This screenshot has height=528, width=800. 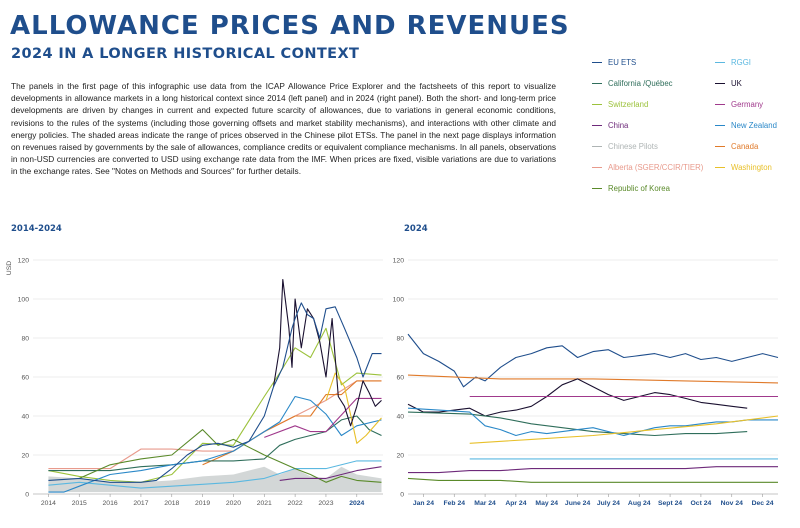 What do you see at coordinates (656, 167) in the screenshot?
I see `legend-label: Alberta (SGER/CCIR/TIER)` at bounding box center [656, 167].